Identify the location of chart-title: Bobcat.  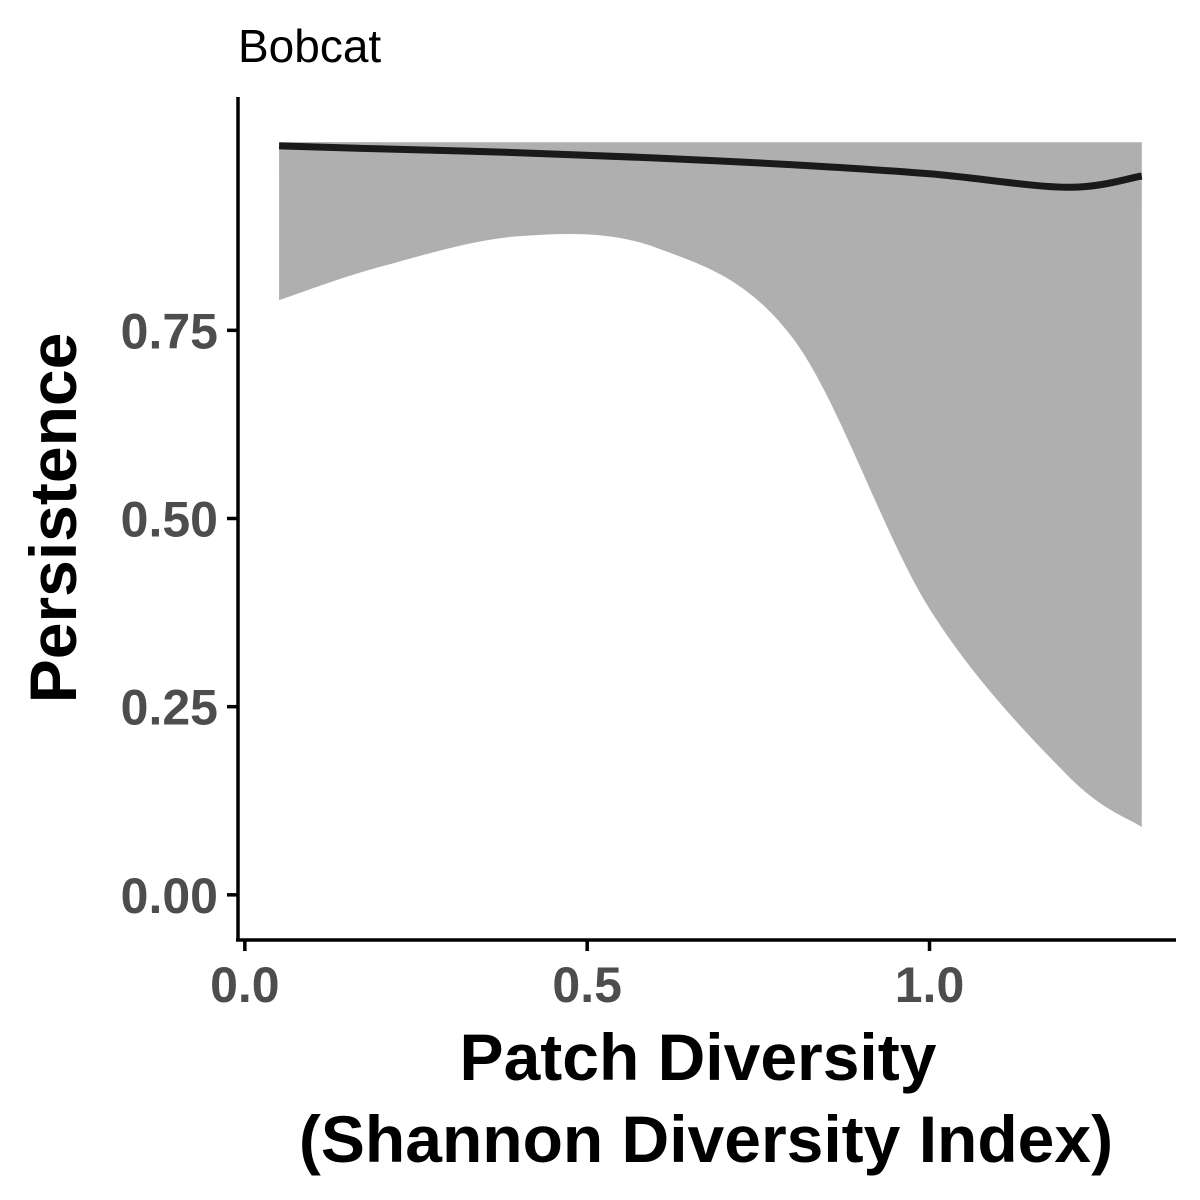
(309, 46).